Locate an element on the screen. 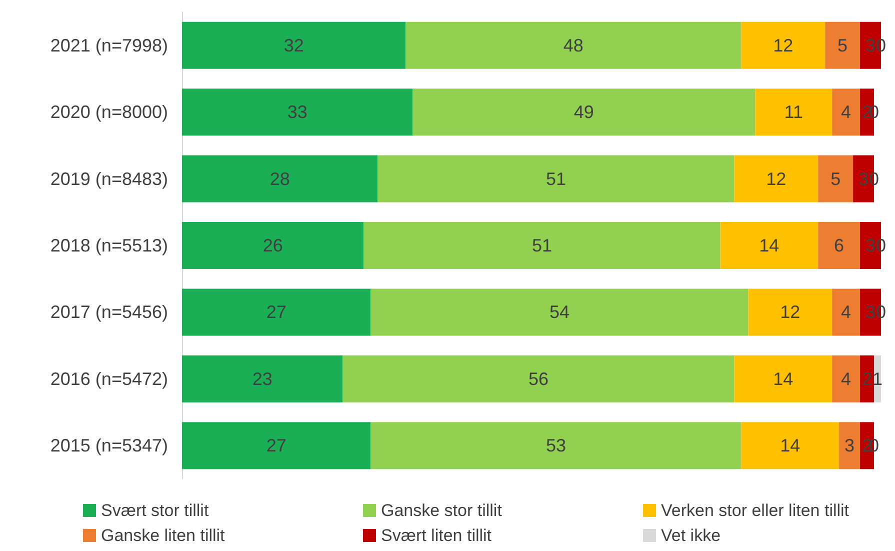  data-label: 11 is located at coordinates (793, 112).